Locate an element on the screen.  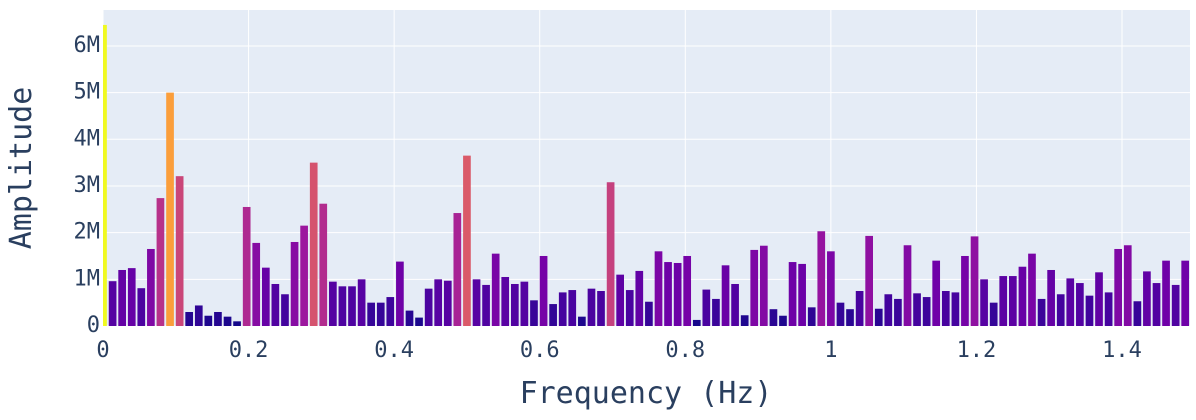
y-tick-label: 6M is located at coordinates (87, 45).